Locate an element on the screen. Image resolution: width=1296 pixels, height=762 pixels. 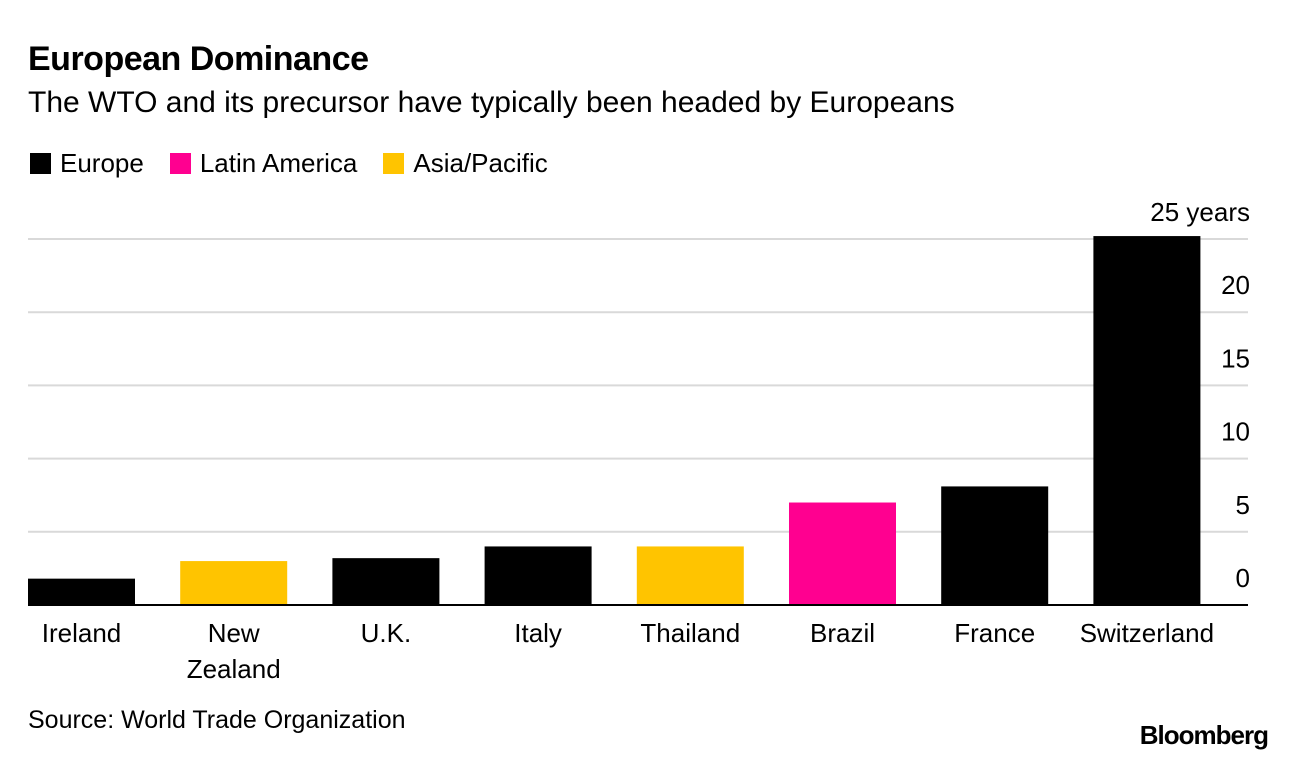
legend-swatch-latin-america is located at coordinates (180, 163).